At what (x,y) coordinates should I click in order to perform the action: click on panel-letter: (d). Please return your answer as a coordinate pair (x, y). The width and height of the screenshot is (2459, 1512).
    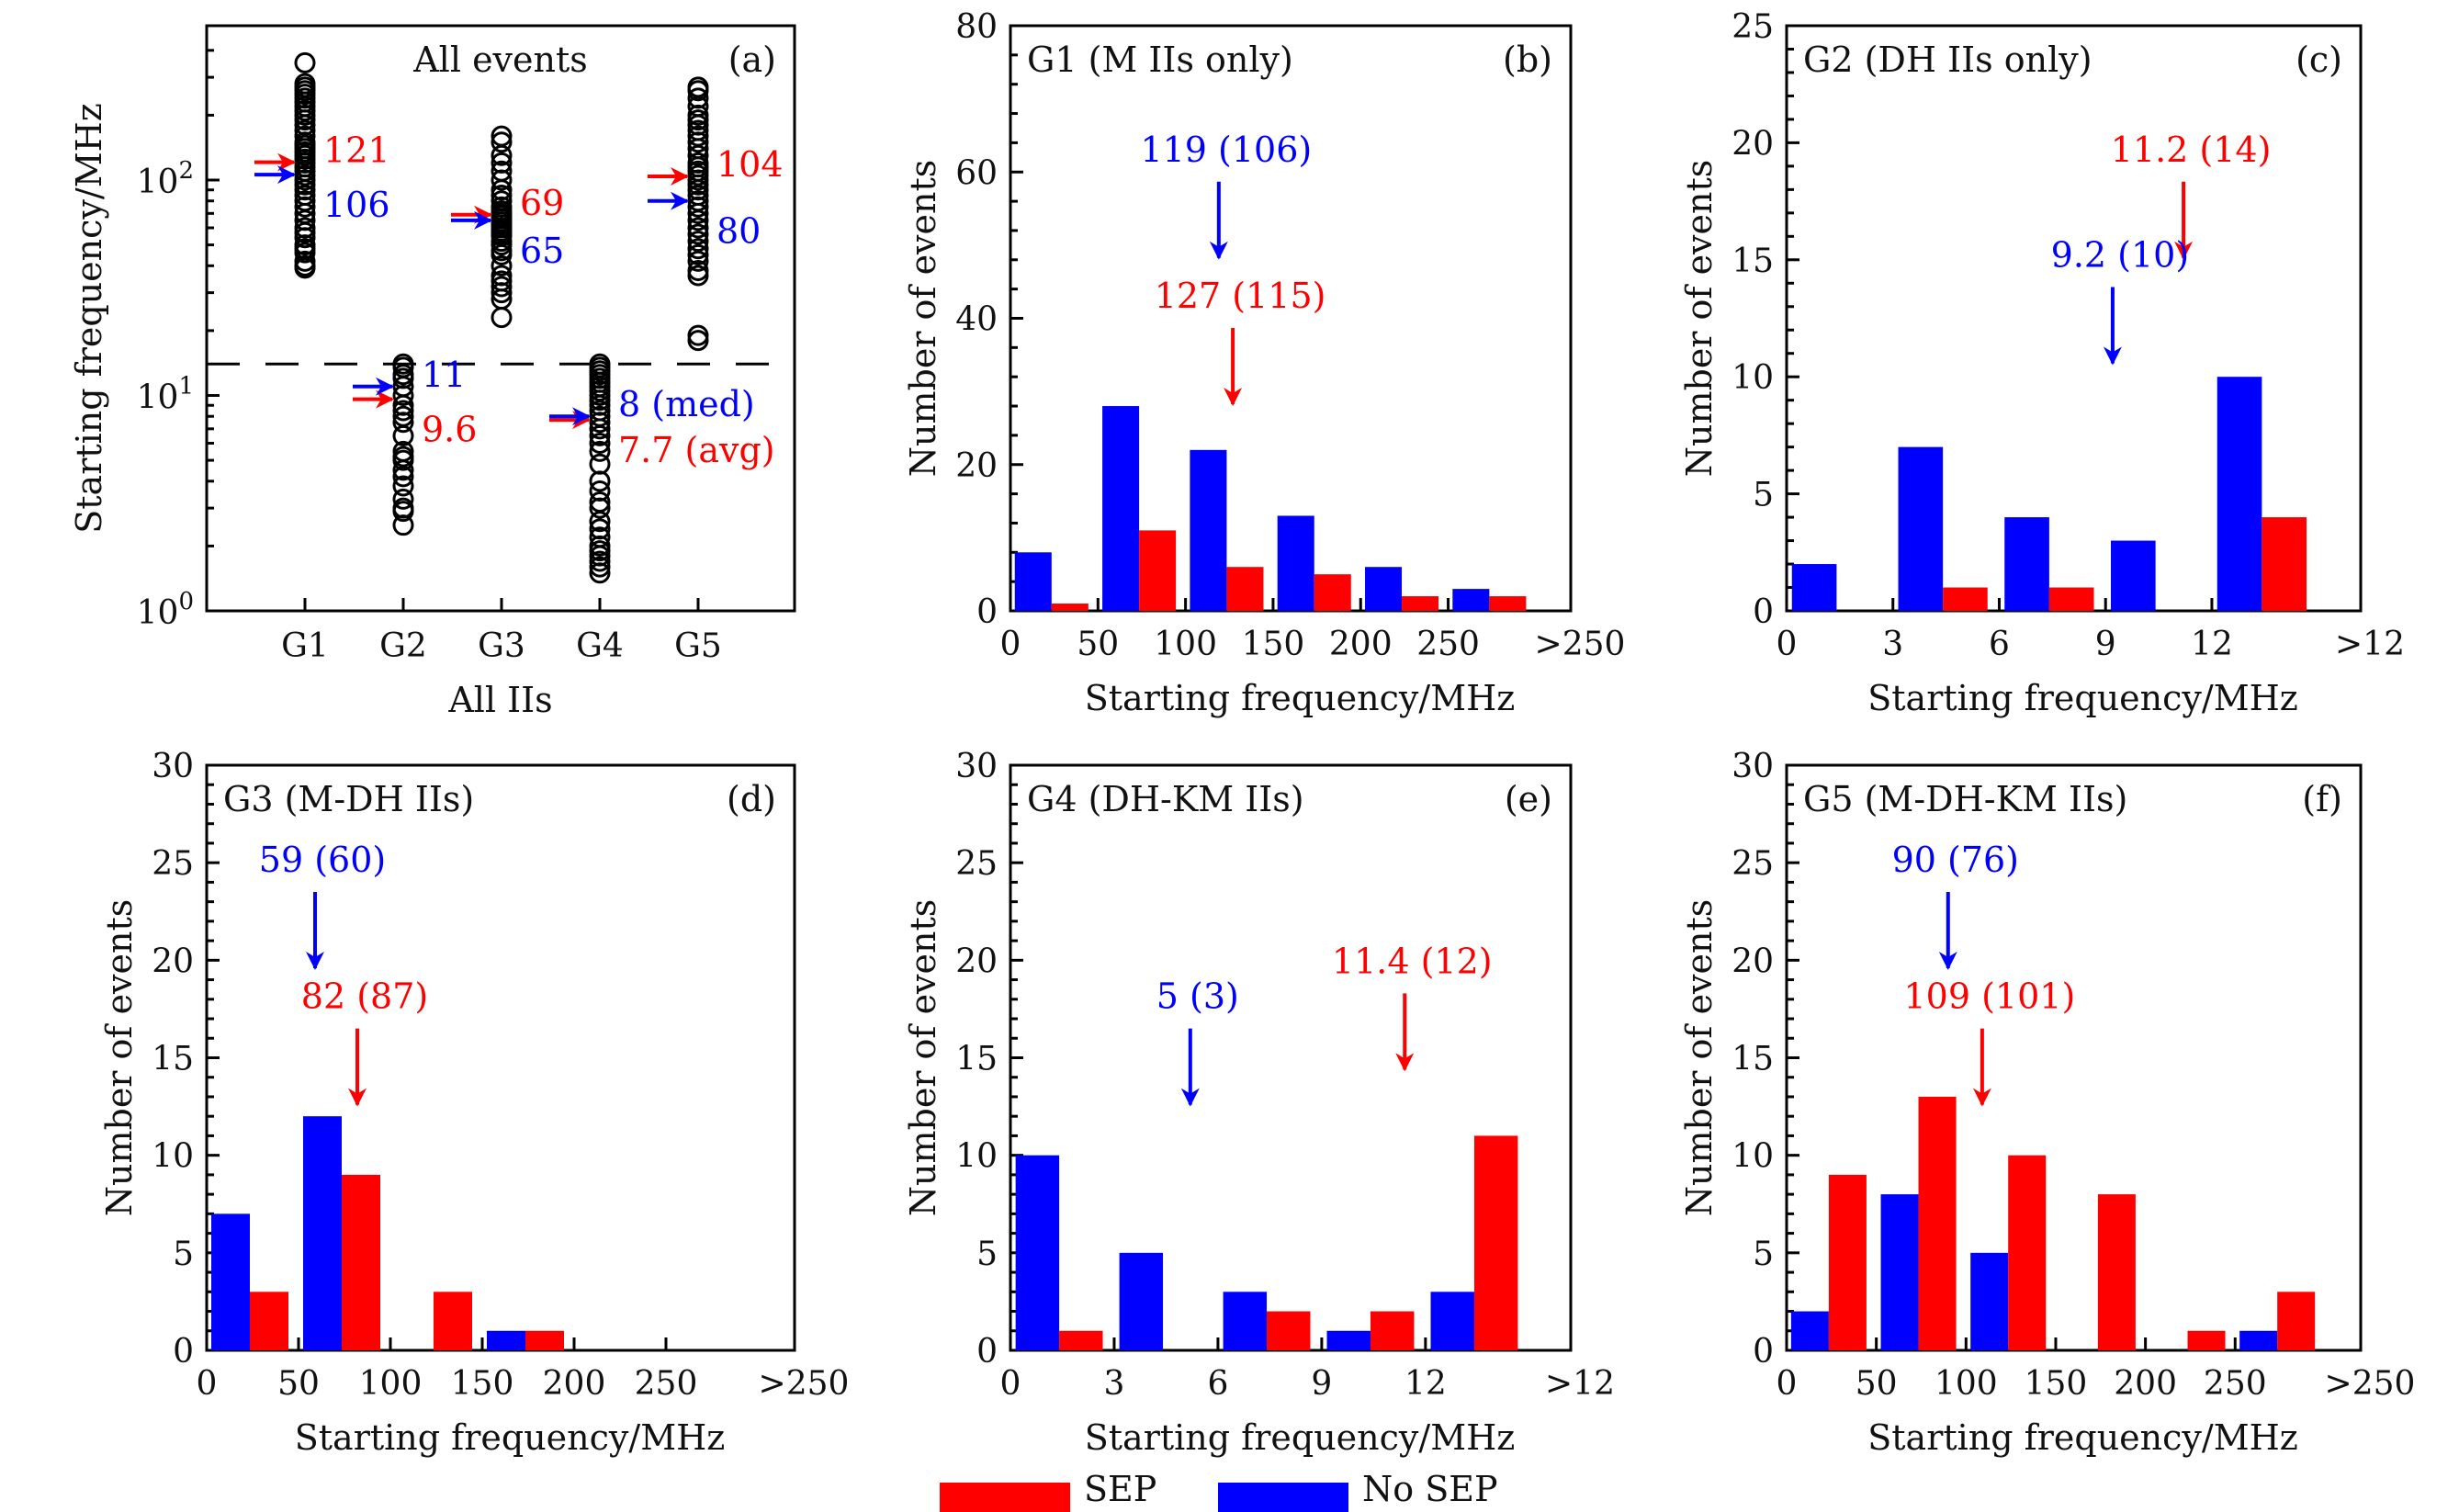
    Looking at the image, I should click on (751, 799).